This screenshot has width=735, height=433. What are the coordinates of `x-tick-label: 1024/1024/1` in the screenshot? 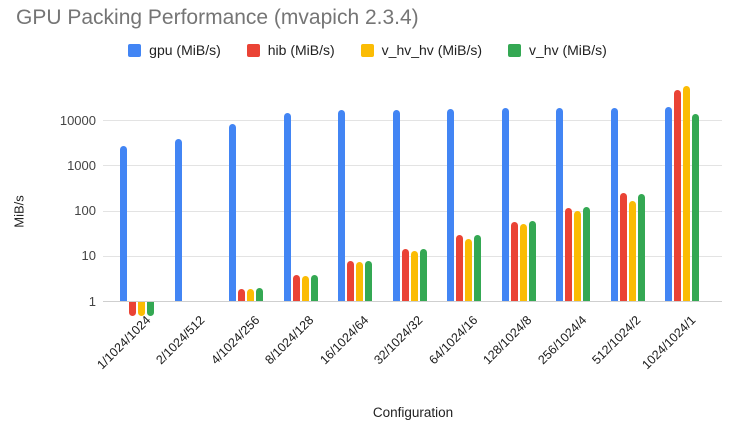 It's located at (669, 343).